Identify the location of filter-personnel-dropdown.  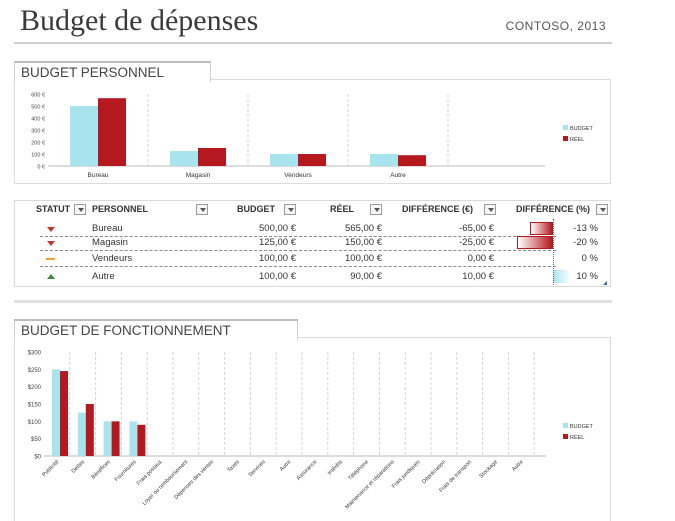
(202, 209).